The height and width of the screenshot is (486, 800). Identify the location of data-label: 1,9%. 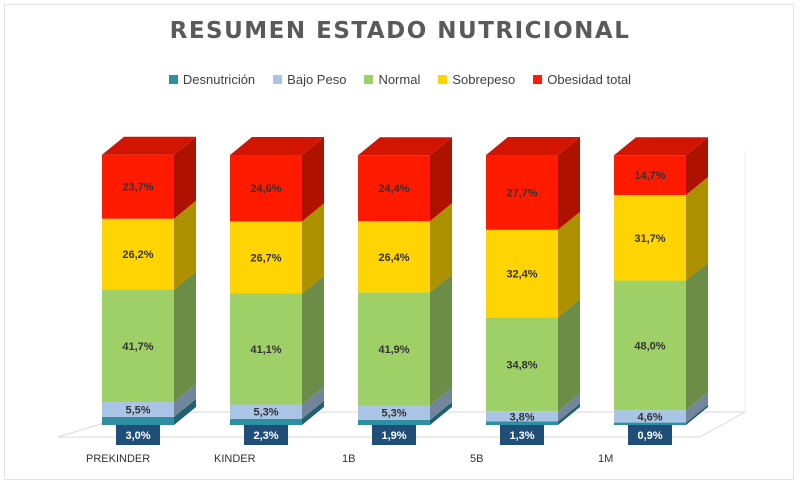
(393, 436).